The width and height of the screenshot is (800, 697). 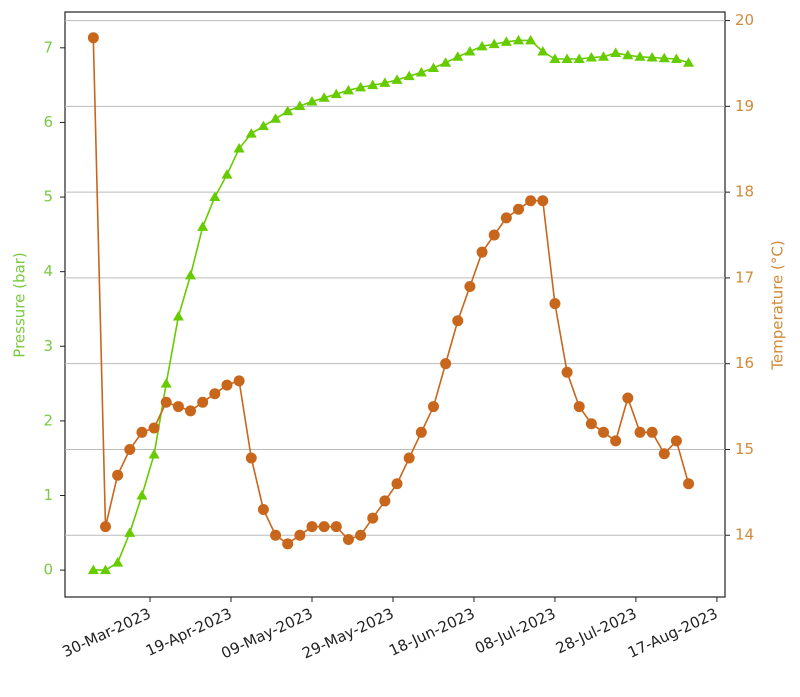 I want to click on y2-tick-label: 14, so click(x=744, y=535).